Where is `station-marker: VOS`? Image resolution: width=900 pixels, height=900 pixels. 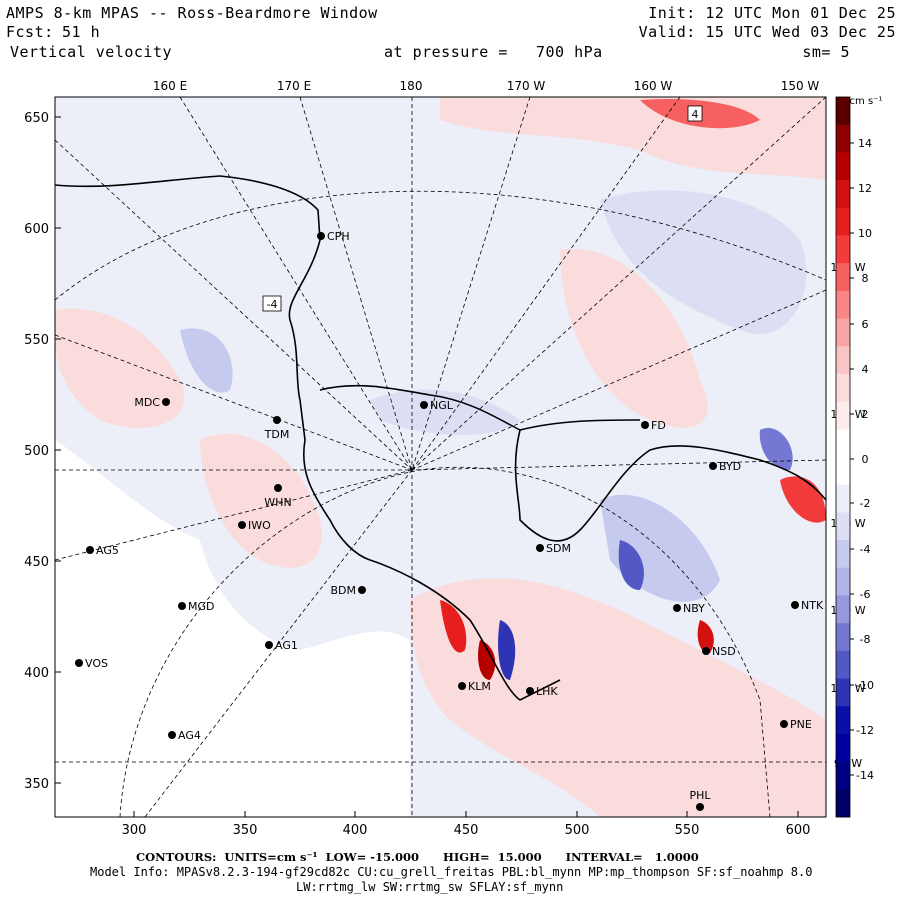 station-marker: VOS is located at coordinates (91, 663).